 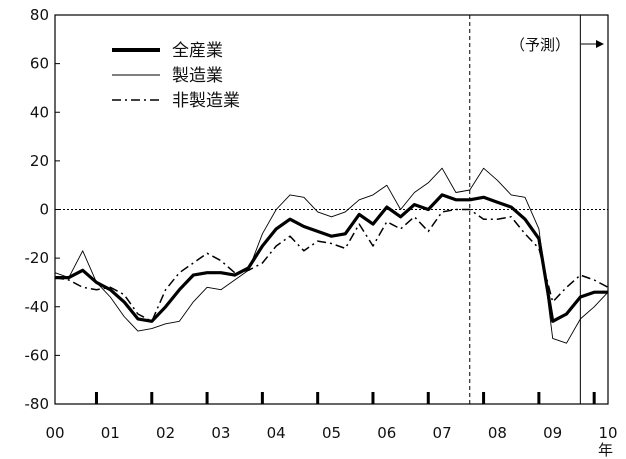 What do you see at coordinates (54, 433) in the screenshot?
I see `x-tick-label: 00` at bounding box center [54, 433].